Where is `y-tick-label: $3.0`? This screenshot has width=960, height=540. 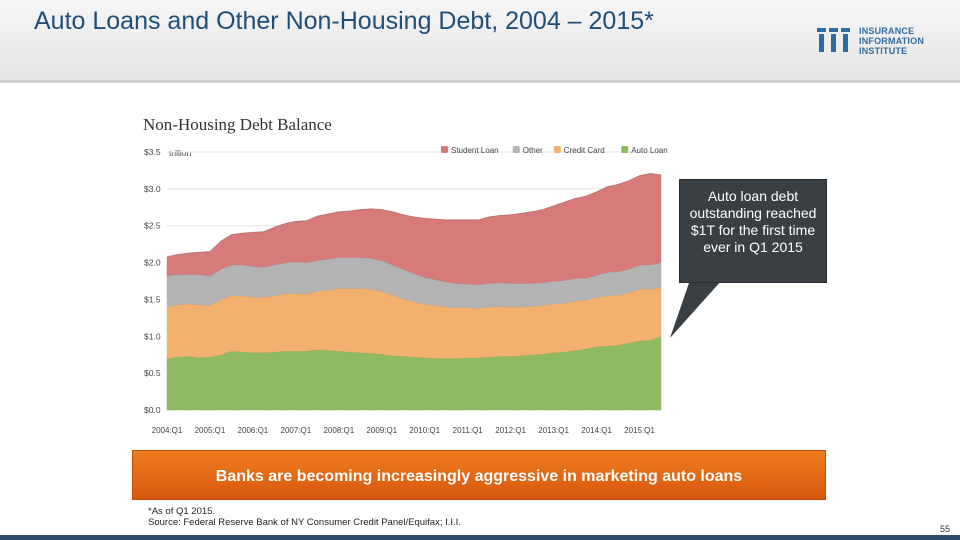 y-tick-label: $3.0 is located at coordinates (152, 189).